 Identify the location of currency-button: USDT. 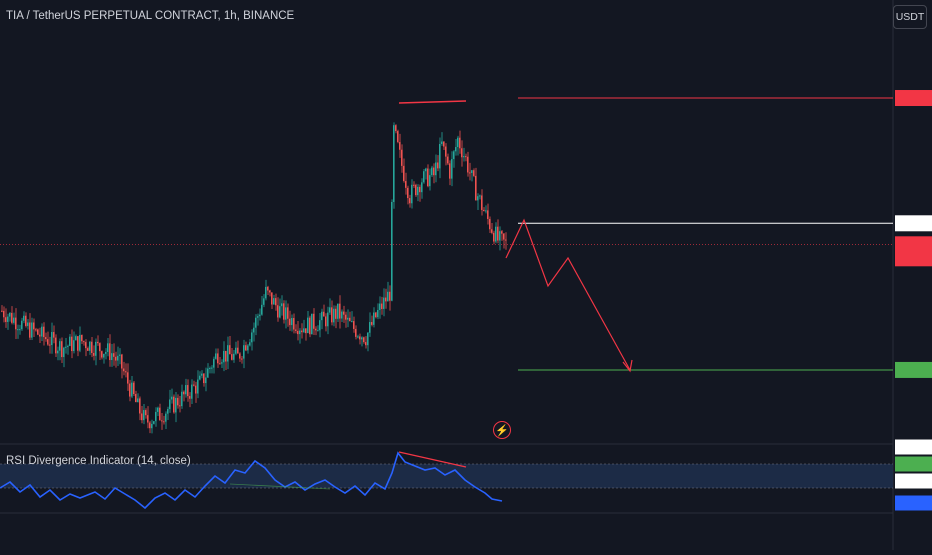
(910, 17).